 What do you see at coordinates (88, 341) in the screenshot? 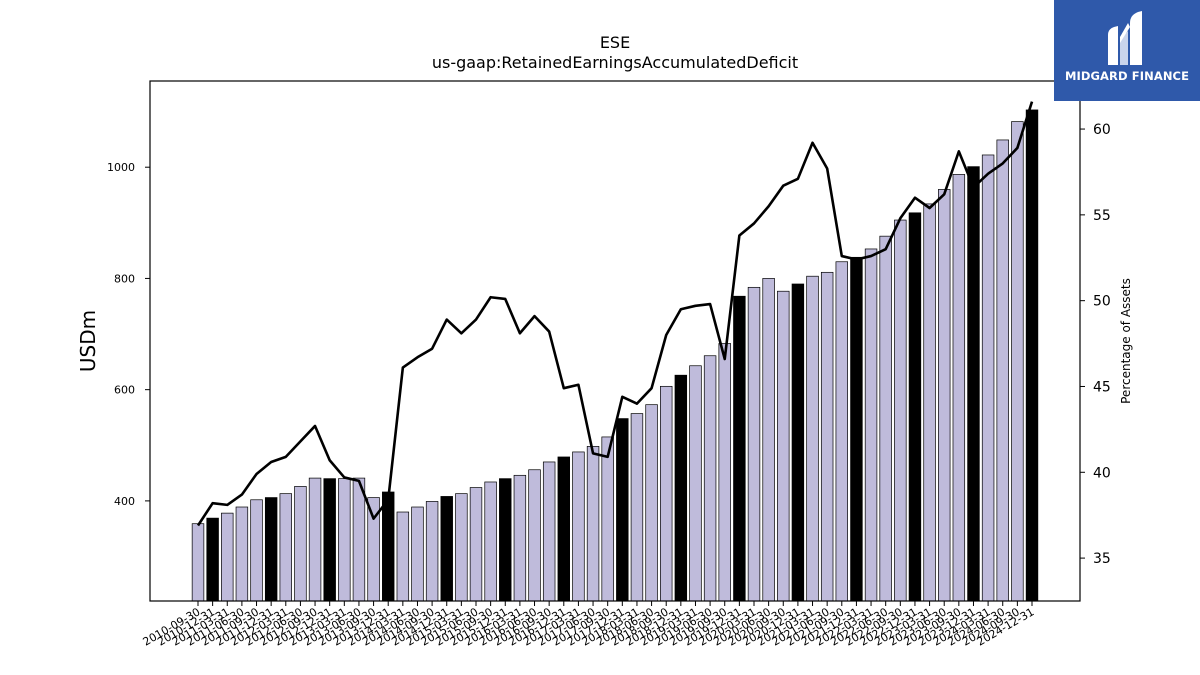
I see `y-axis-label: USDm` at bounding box center [88, 341].